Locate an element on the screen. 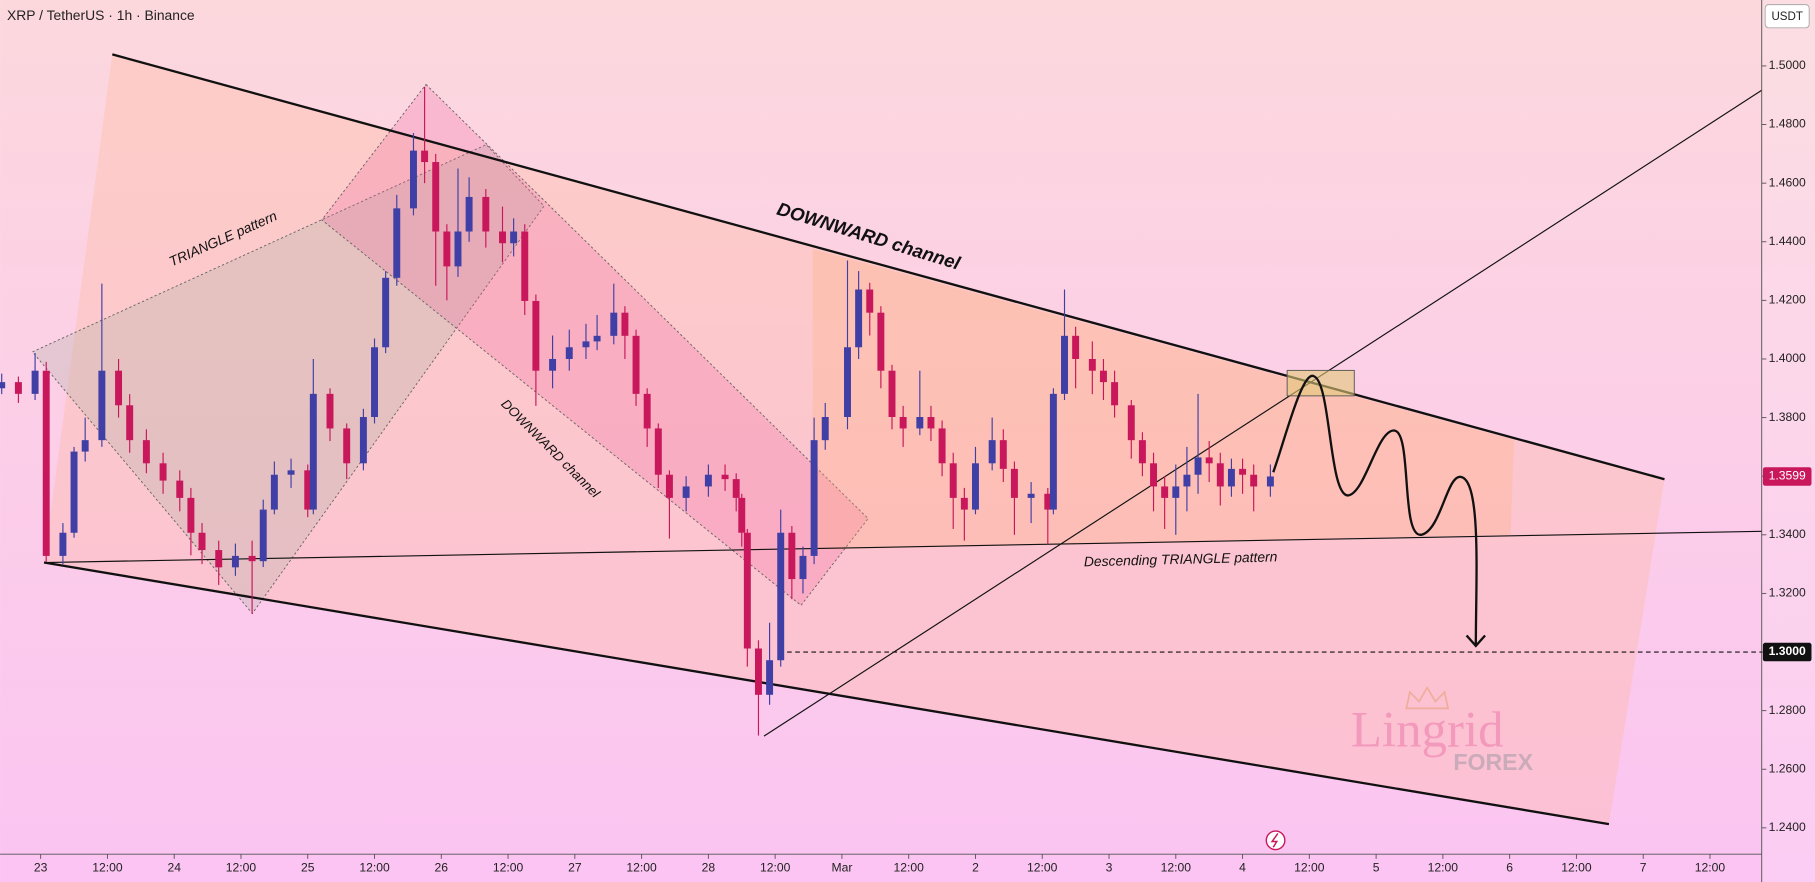  x-tick-label: 7 is located at coordinates (1643, 867).